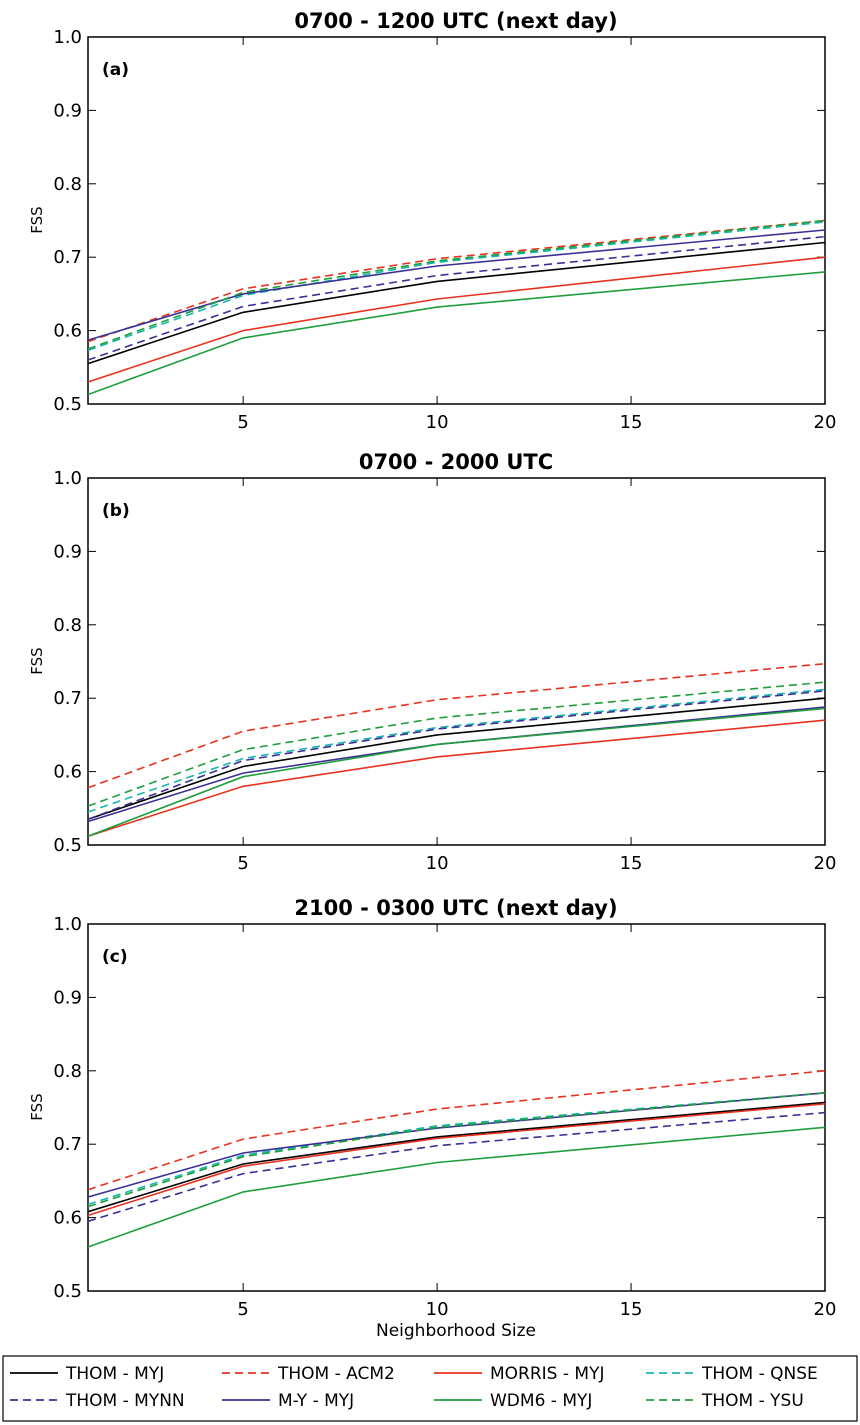  I want to click on panel-b-xtick-label: 10, so click(437, 863).